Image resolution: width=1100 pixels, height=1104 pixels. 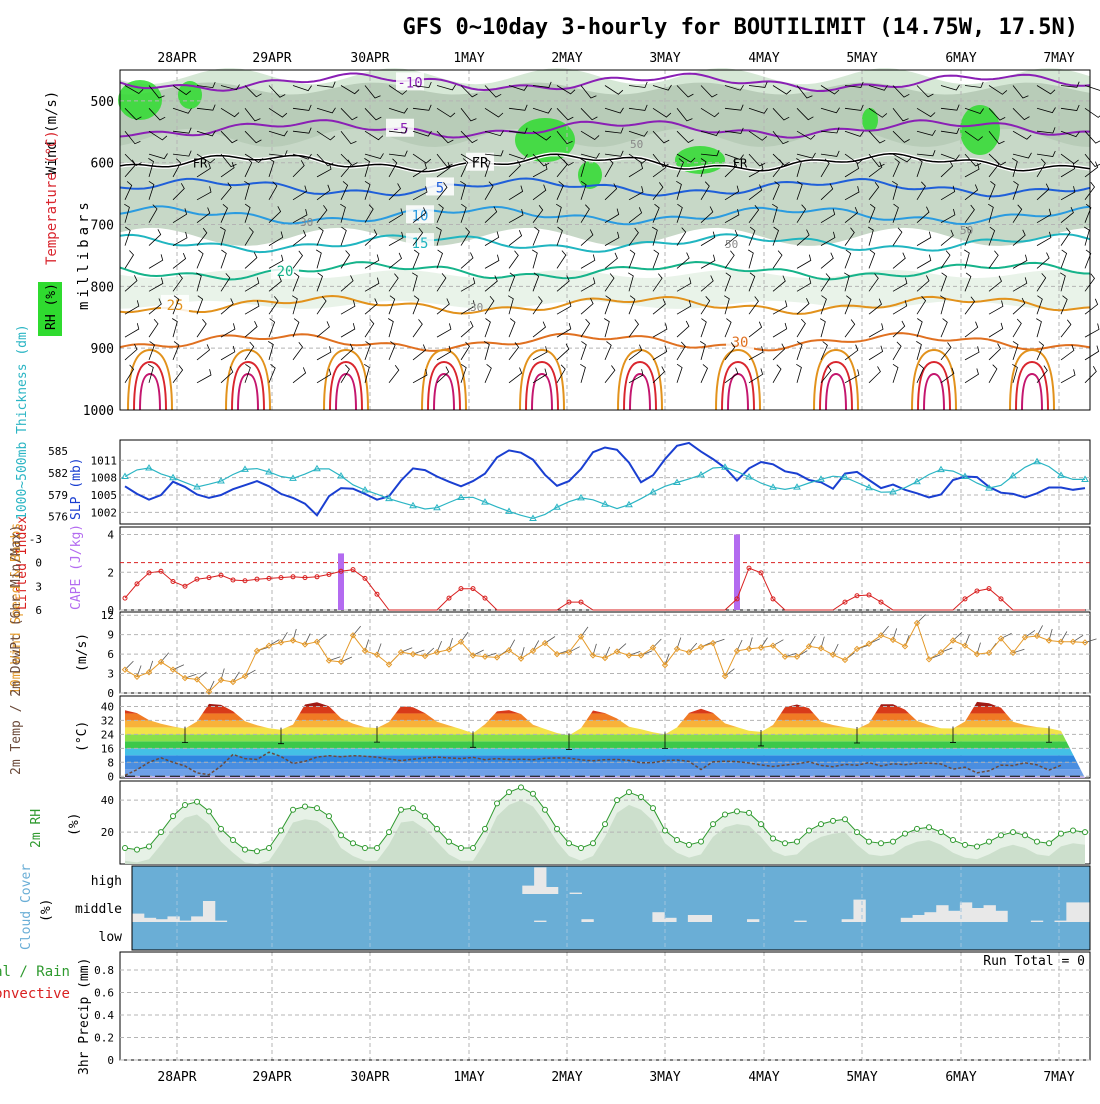 I want to click on temp-unit-label: (°C), so click(x=82, y=736).